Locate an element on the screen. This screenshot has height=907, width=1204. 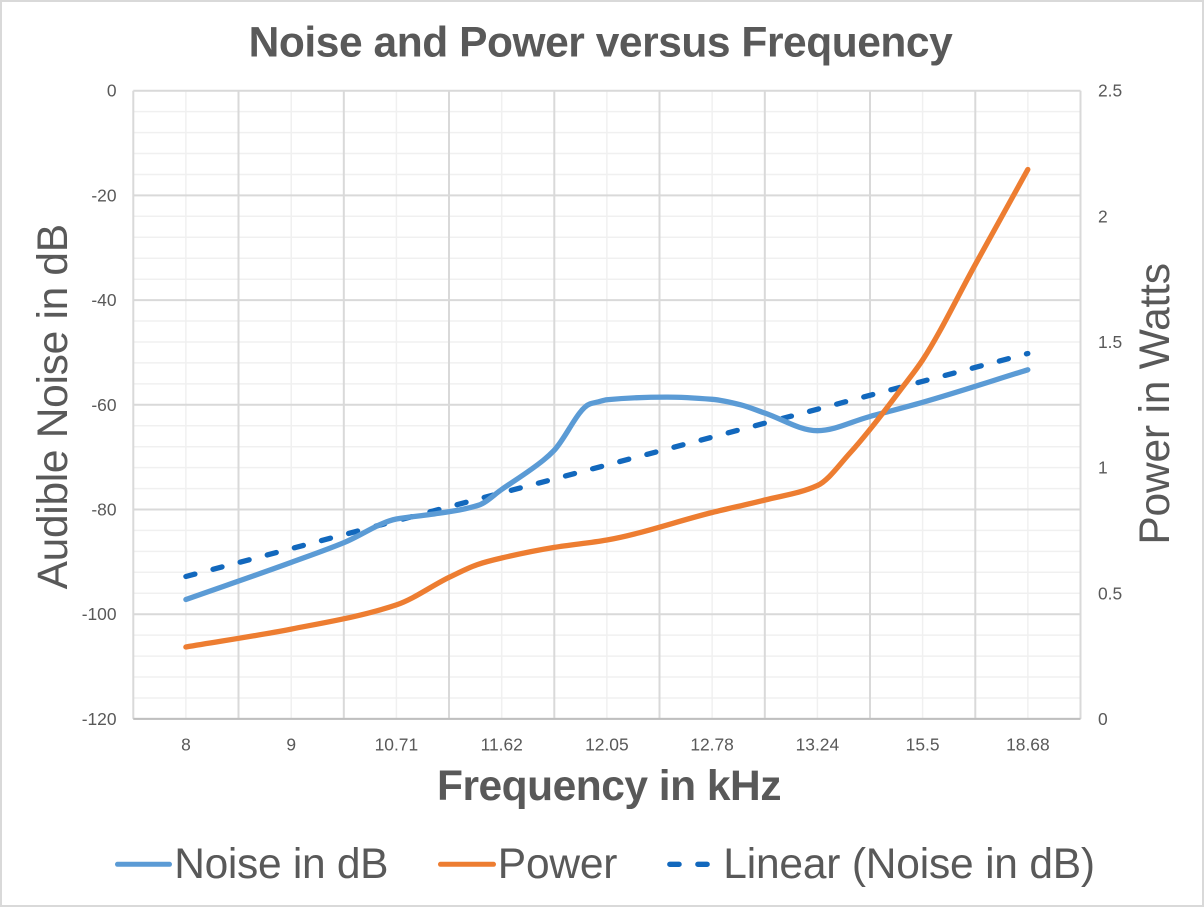
svg-text: 13.24 is located at coordinates (818, 744).